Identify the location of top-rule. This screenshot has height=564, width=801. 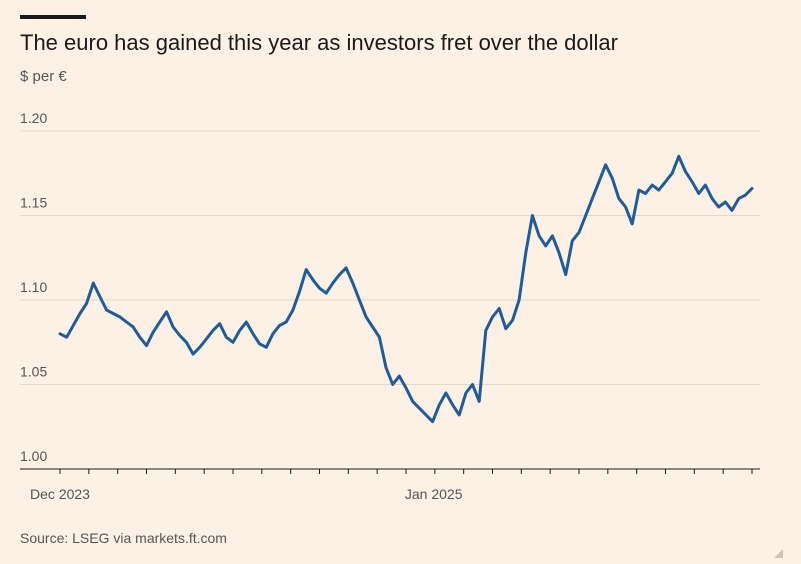
(53, 17).